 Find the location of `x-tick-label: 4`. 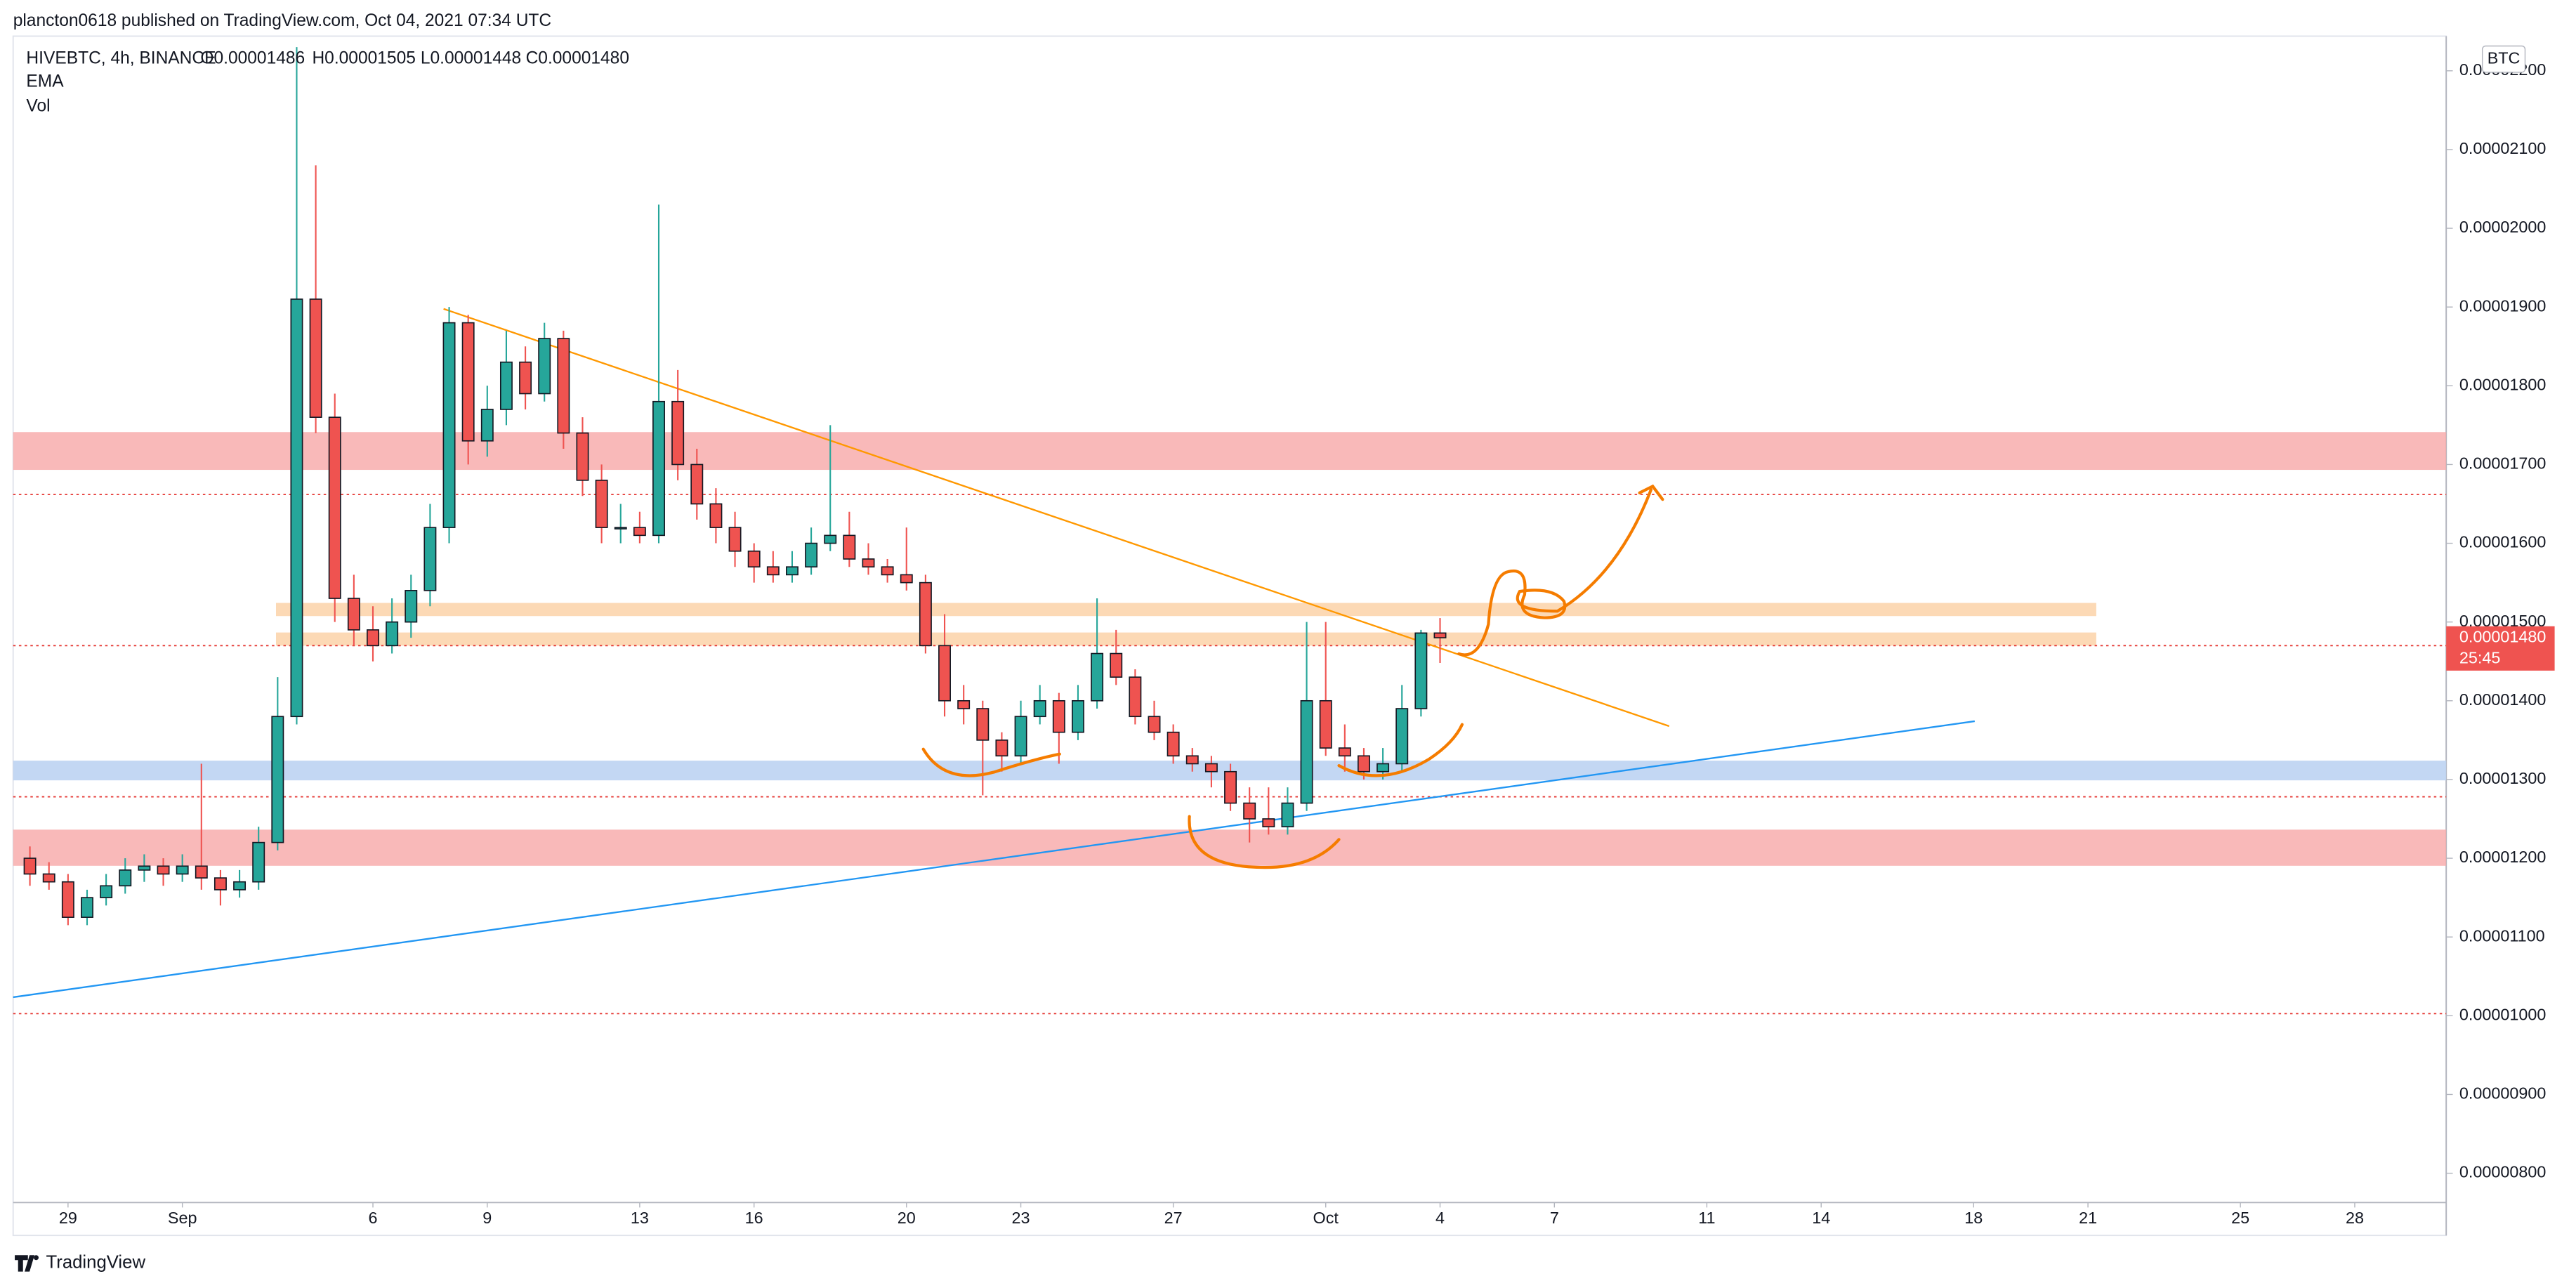

x-tick-label: 4 is located at coordinates (1440, 1218).